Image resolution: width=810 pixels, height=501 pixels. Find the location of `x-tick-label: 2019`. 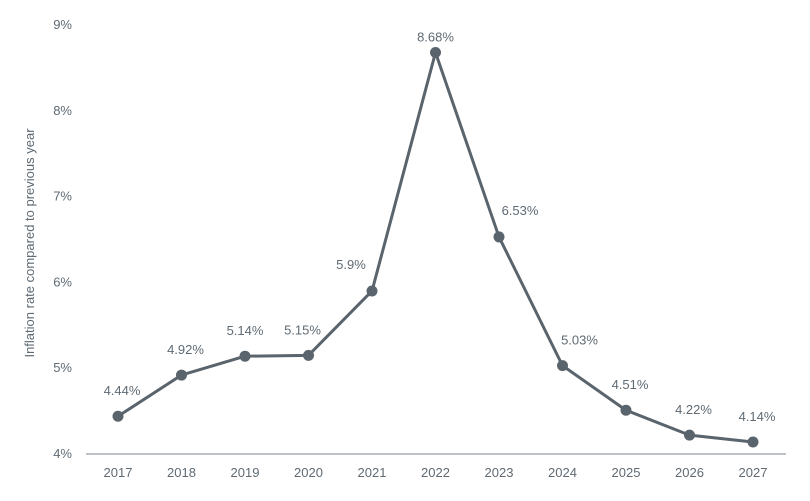

x-tick-label: 2019 is located at coordinates (245, 472).